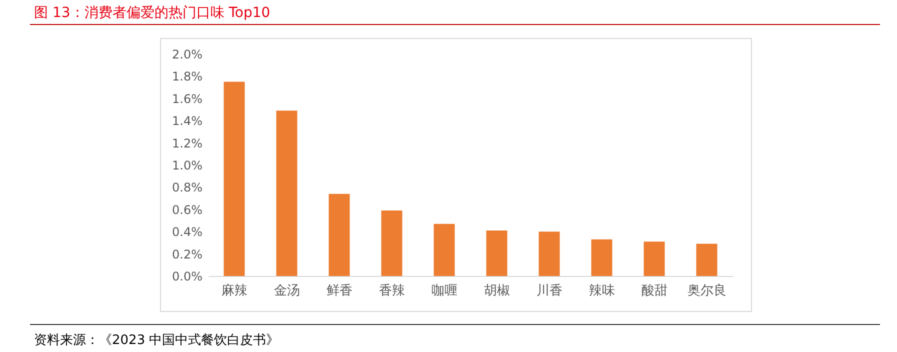  I want to click on y-tick-label: 1.4%, so click(187, 121).